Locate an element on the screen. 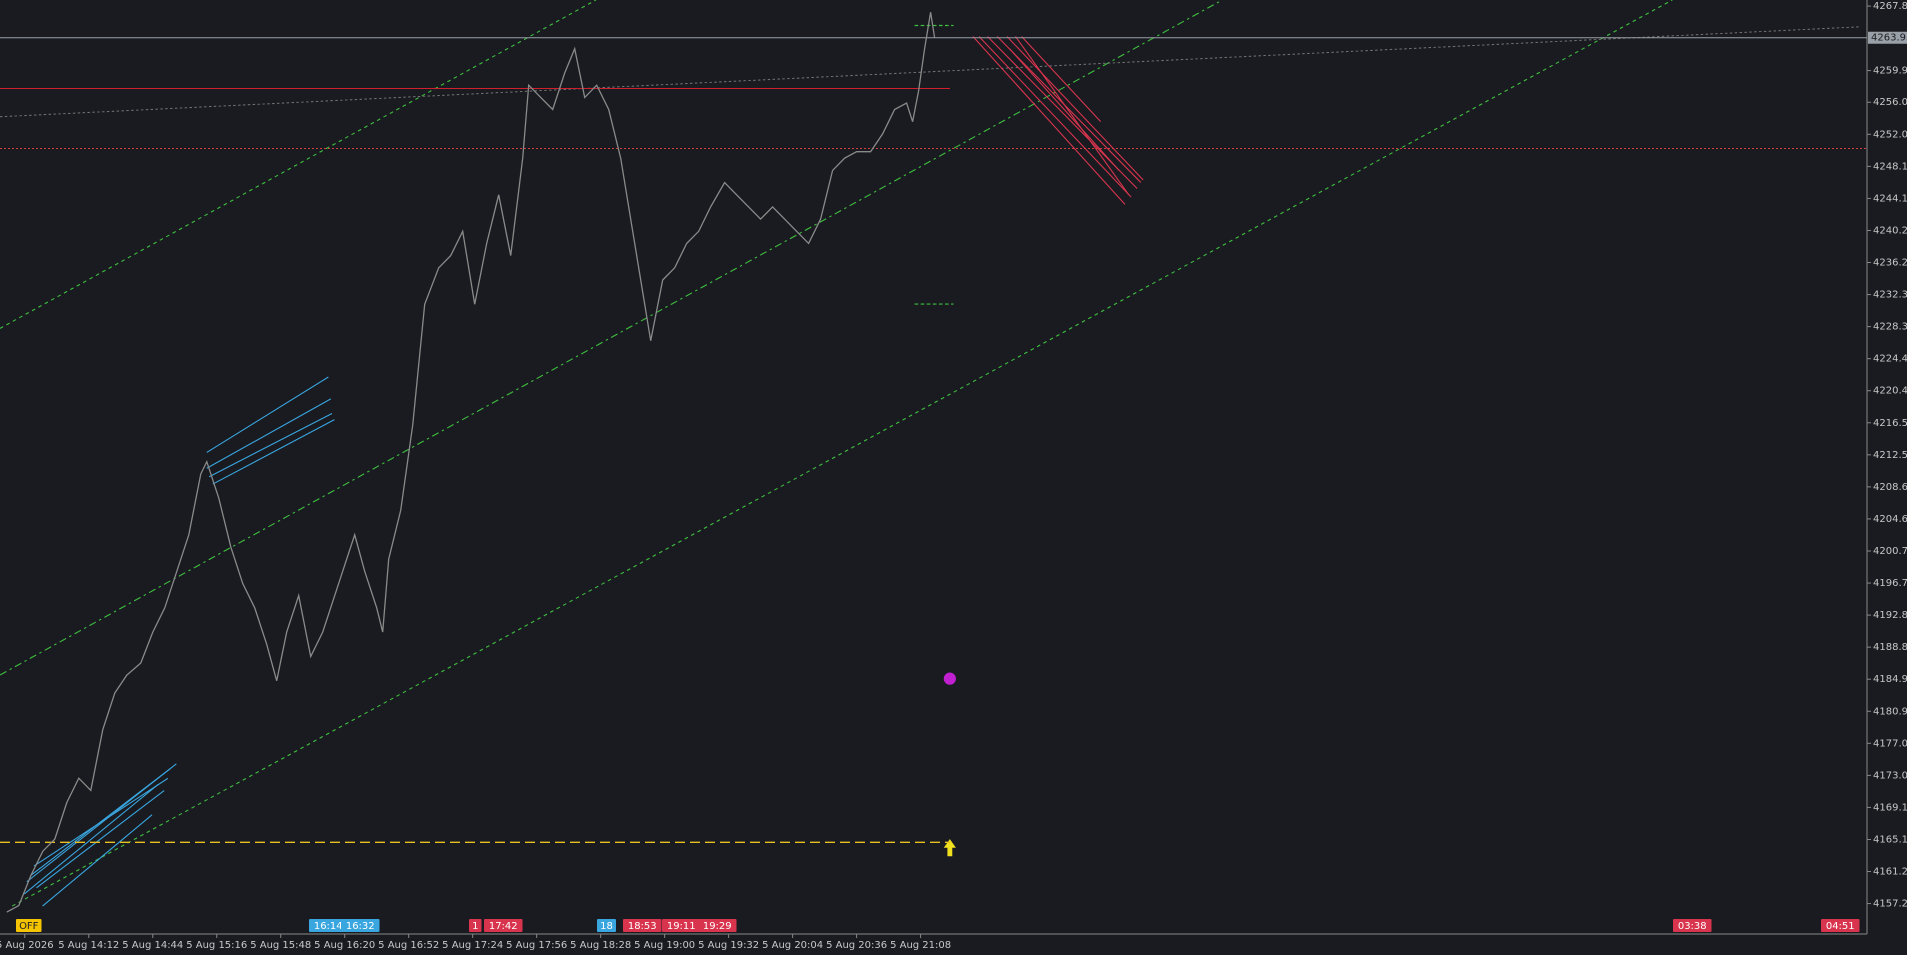  x-tick-label: 5 Aug 19:00 is located at coordinates (664, 945).